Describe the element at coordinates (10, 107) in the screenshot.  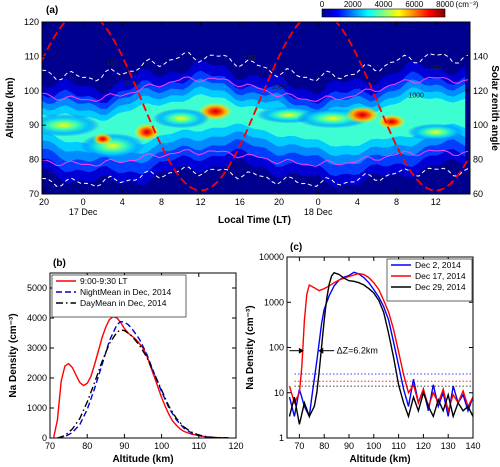
I see `y-axis-title: Altitude (km)` at that location.